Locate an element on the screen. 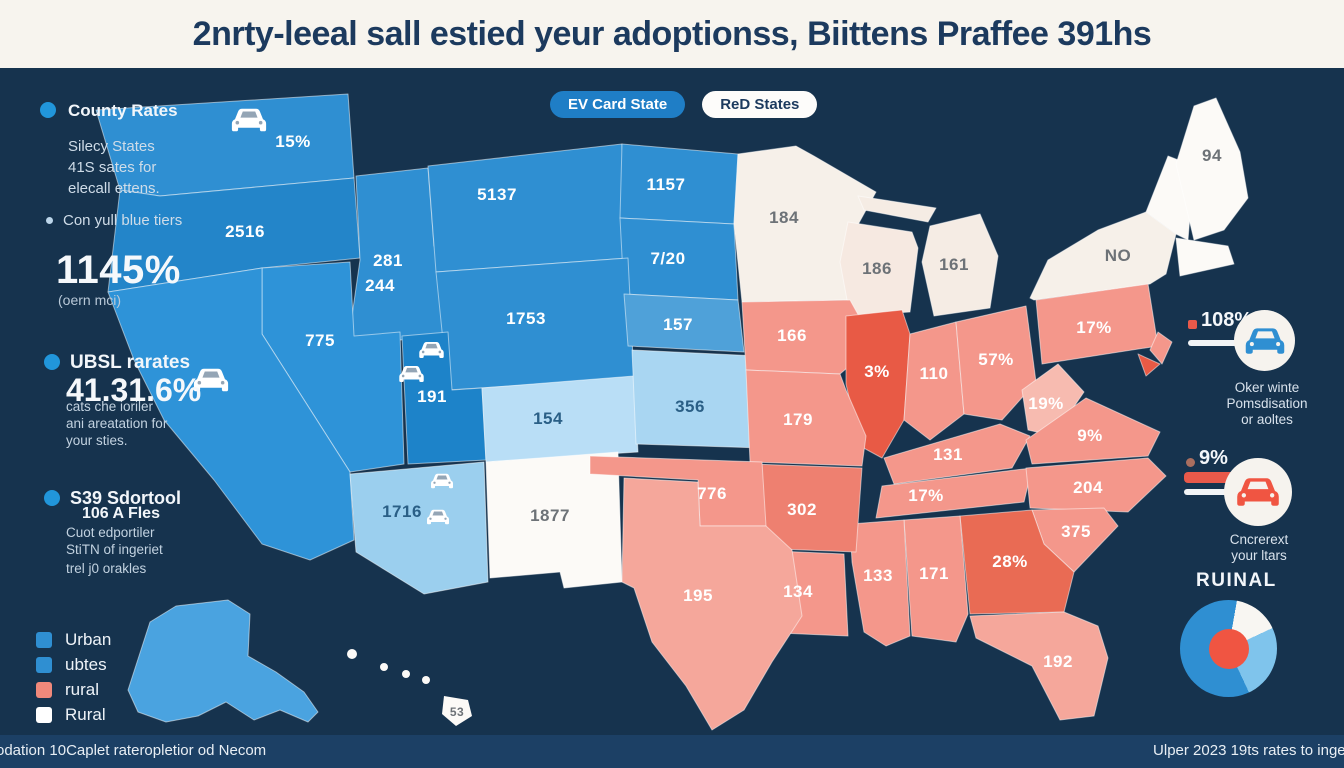  legend-swatch-rural-white is located at coordinates (44, 715).